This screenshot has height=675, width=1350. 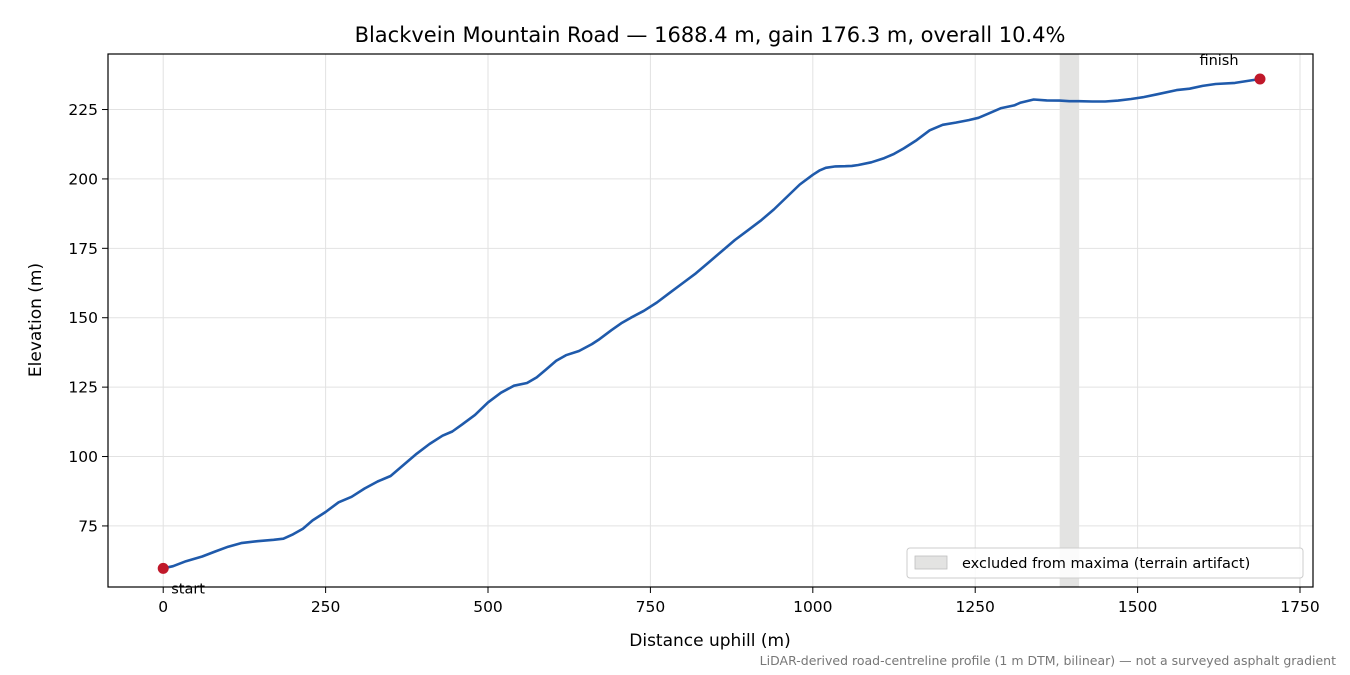 I want to click on y-axis-label: Elevation (m), so click(x=36, y=320).